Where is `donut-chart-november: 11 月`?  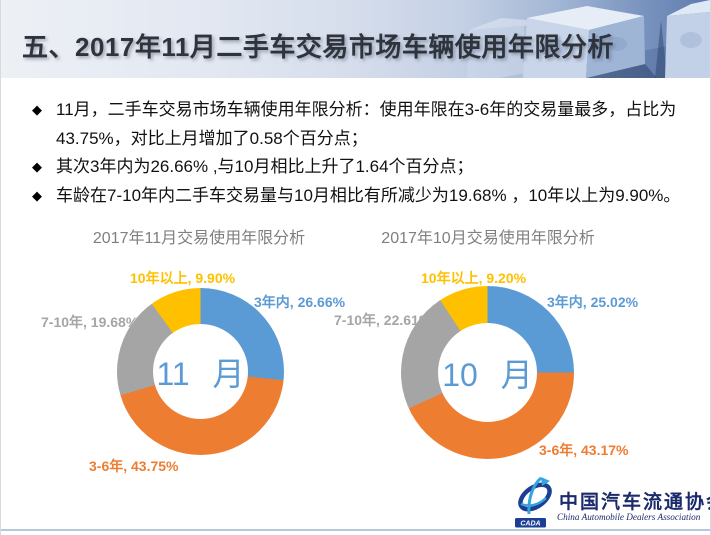 donut-chart-november: 11 月 is located at coordinates (200, 371).